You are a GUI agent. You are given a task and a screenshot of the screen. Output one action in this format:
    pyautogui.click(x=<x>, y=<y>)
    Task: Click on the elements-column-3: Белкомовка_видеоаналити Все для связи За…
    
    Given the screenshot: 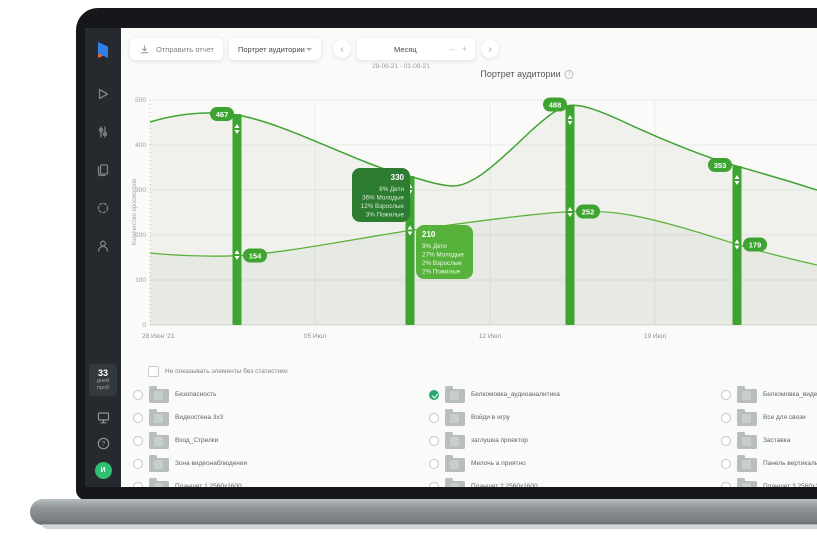 What is the action you would take?
    pyautogui.click(x=769, y=435)
    